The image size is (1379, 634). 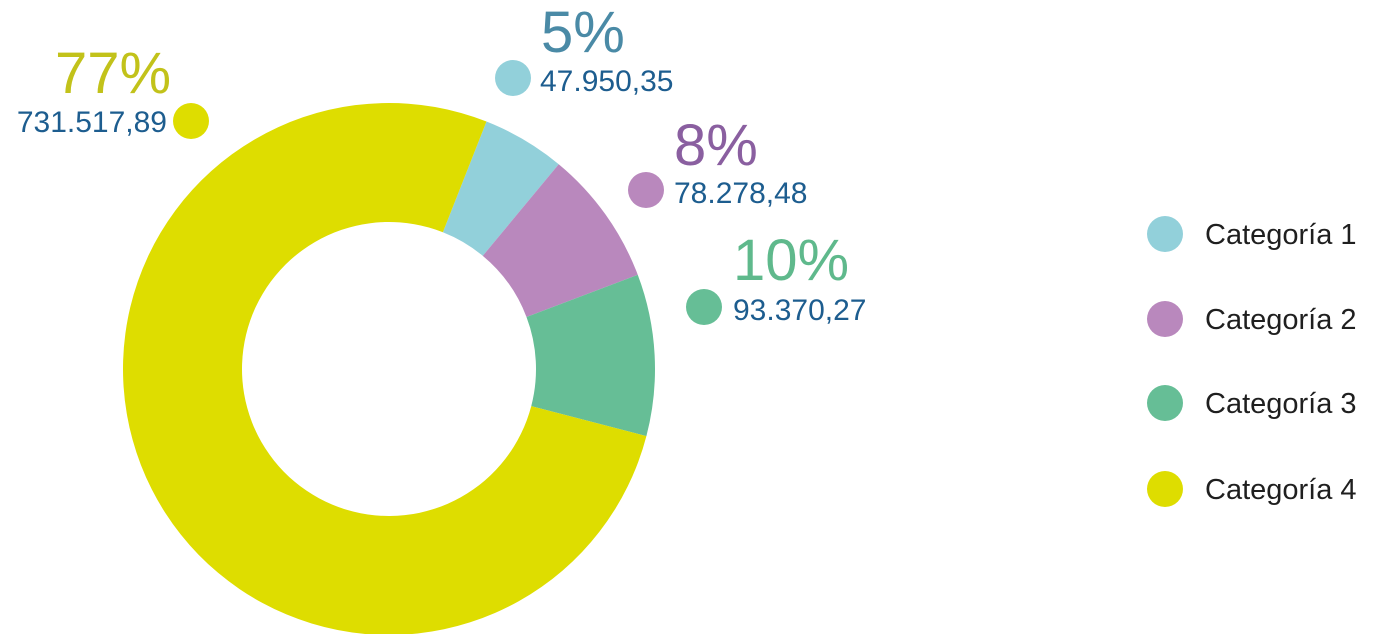 I want to click on legend-item-1: Categoría 1, so click(x=1252, y=234).